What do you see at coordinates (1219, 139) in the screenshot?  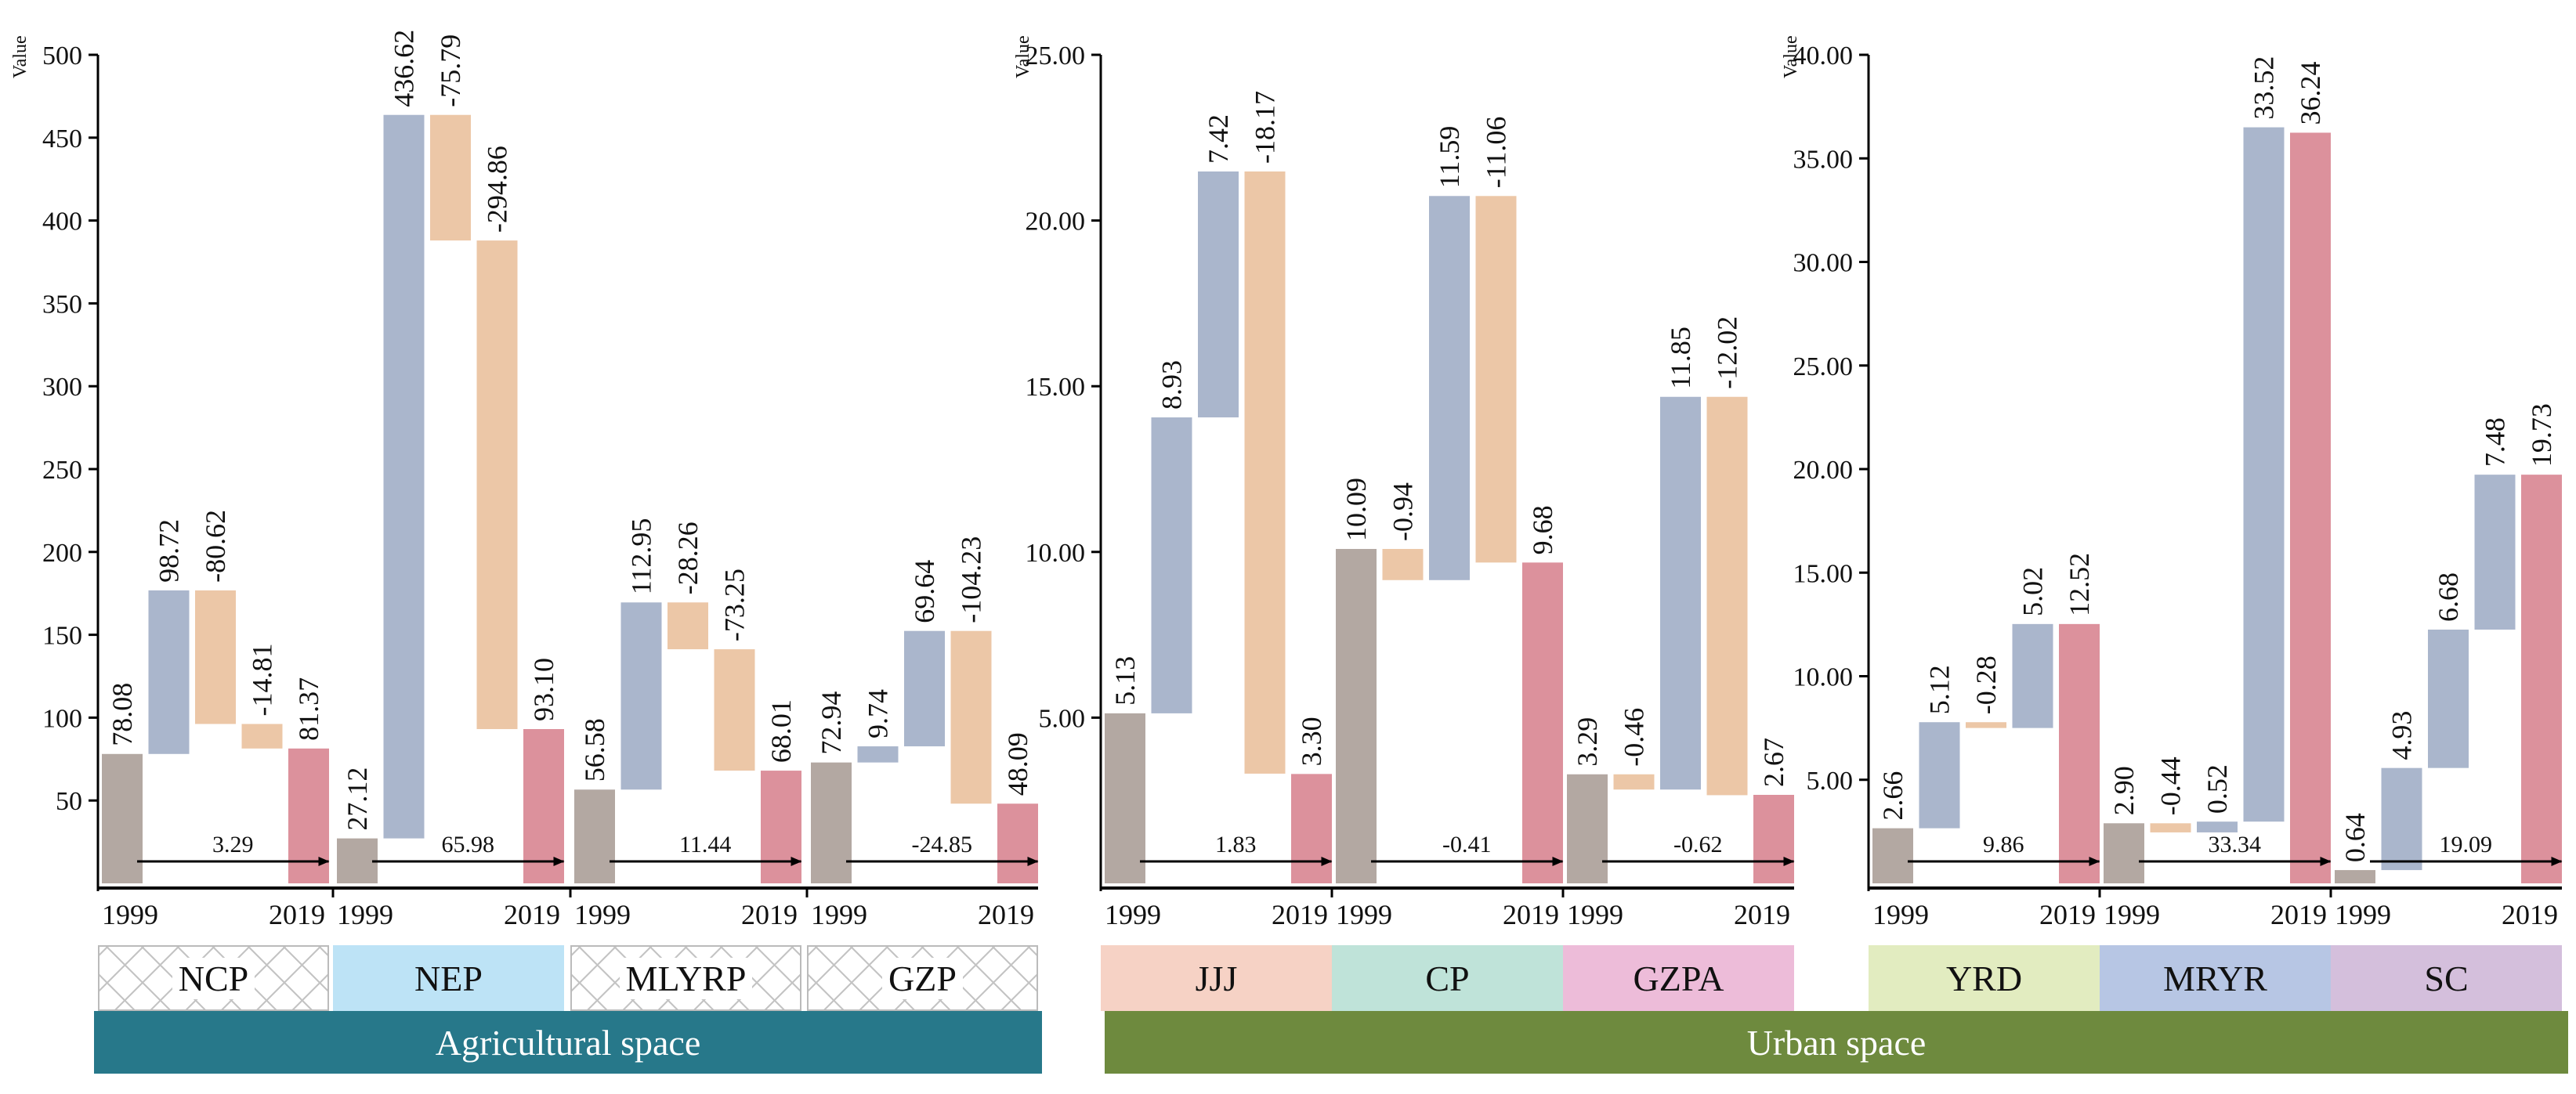 I see `value-label: 7.42` at bounding box center [1219, 139].